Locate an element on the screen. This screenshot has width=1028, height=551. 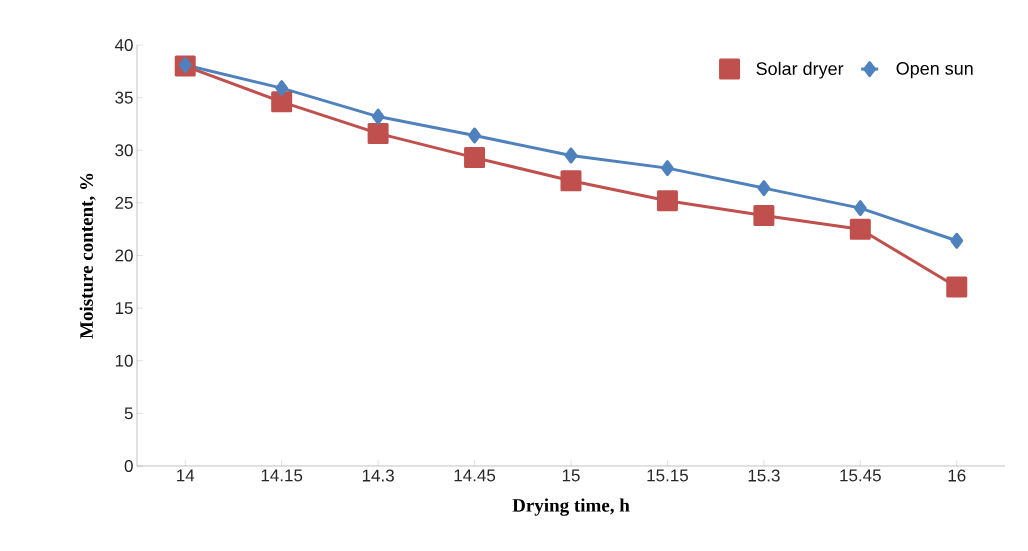
y-tick-label: 15 is located at coordinates (124, 308).